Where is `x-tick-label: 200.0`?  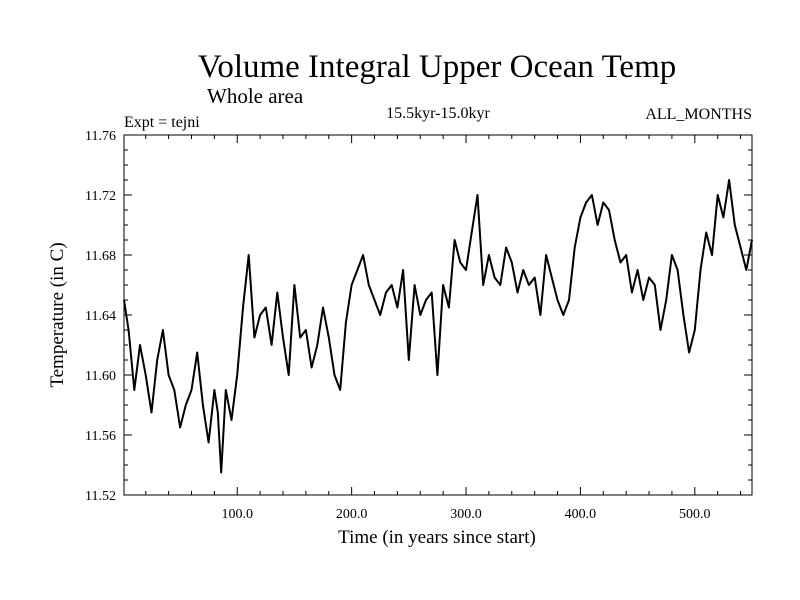
x-tick-label: 200.0 is located at coordinates (352, 514).